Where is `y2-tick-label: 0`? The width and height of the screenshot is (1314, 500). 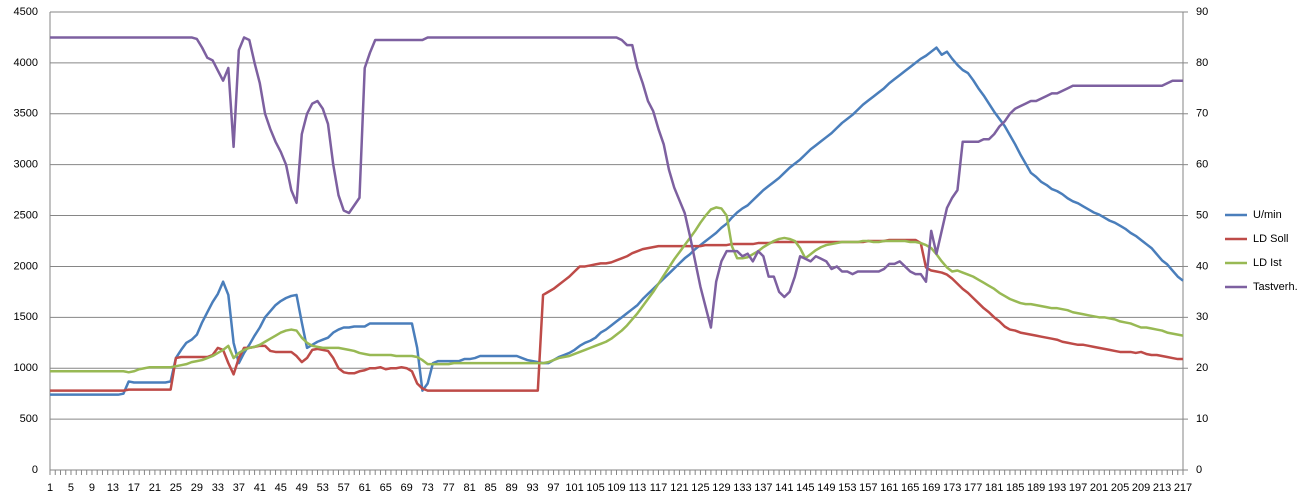
y2-tick-label: 0 is located at coordinates (1199, 470).